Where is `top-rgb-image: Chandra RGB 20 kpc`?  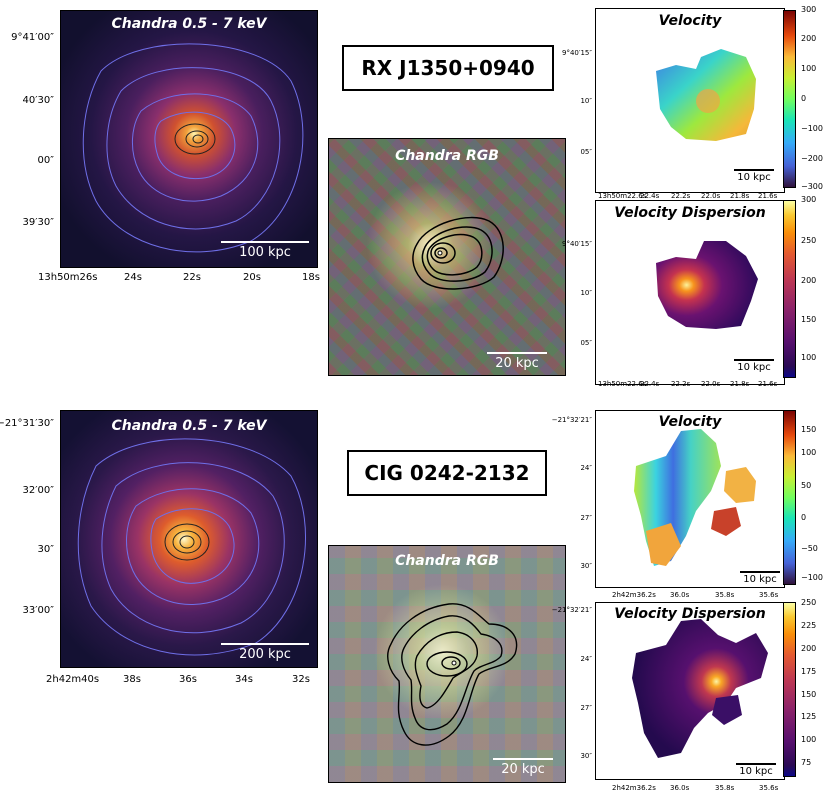
top-rgb-image: Chandra RGB 20 kpc is located at coordinates (447, 257).